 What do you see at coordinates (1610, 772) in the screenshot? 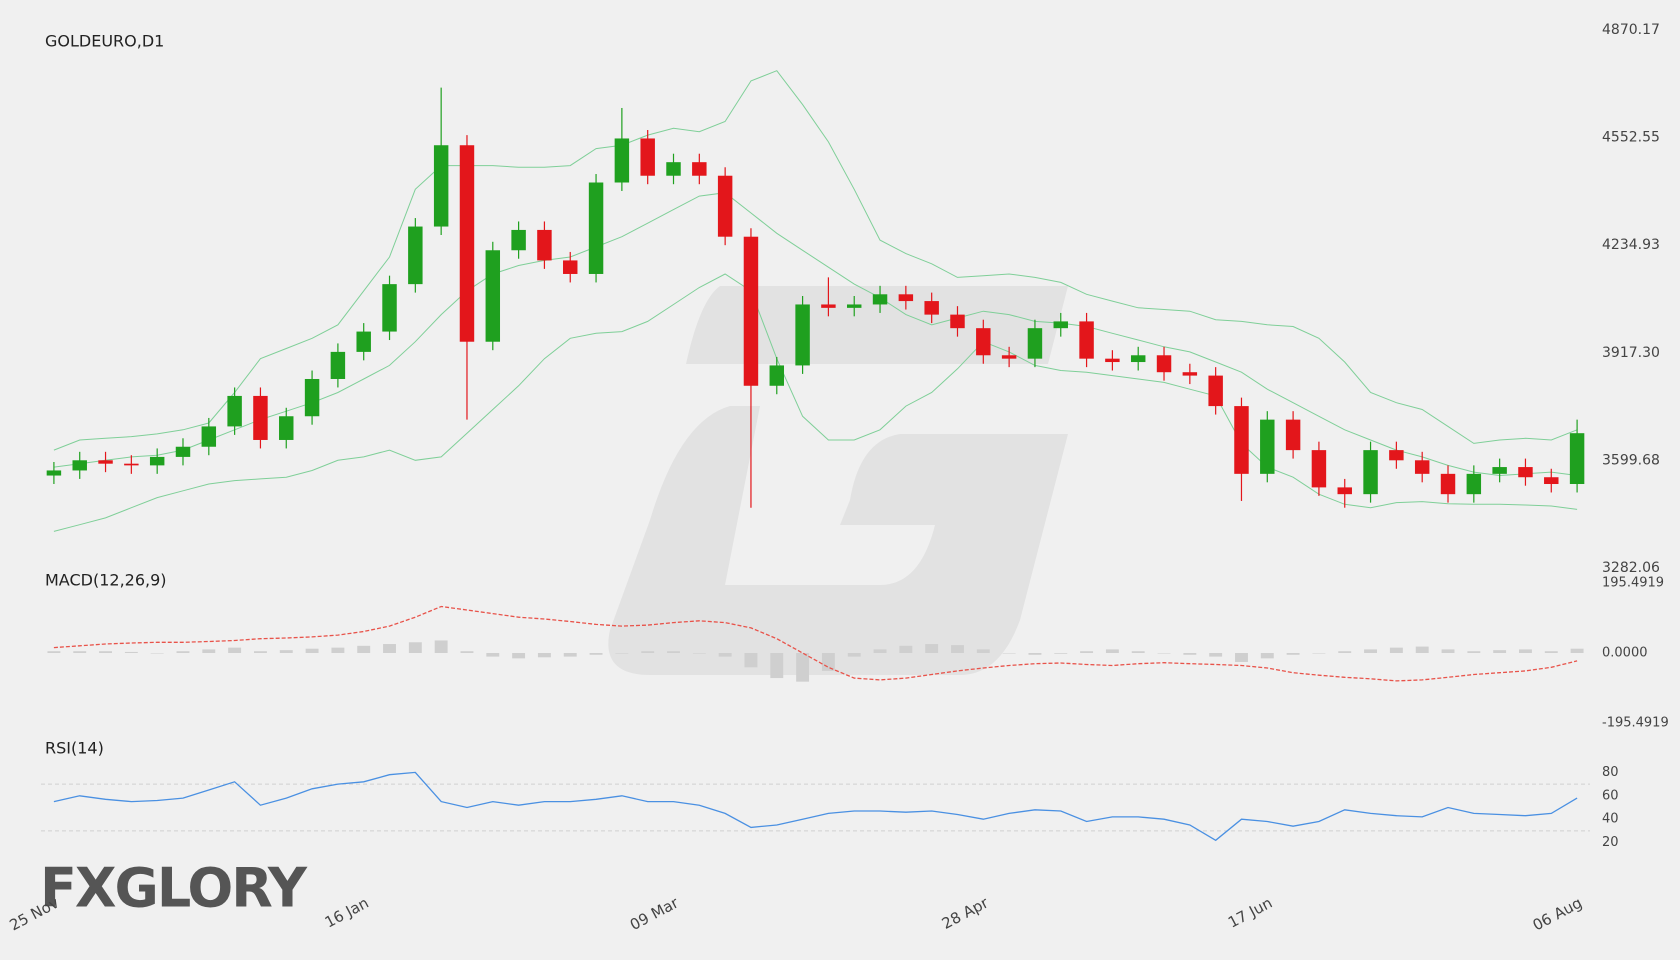
I see `y-tick-label: 80` at bounding box center [1610, 772].